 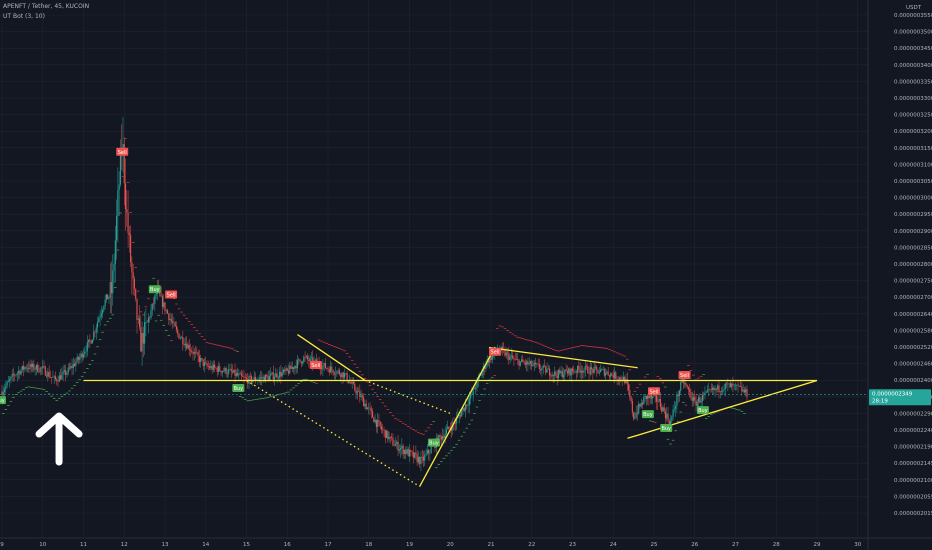 I want to click on price-tick-label: 0.0000003000, so click(x=913, y=199).